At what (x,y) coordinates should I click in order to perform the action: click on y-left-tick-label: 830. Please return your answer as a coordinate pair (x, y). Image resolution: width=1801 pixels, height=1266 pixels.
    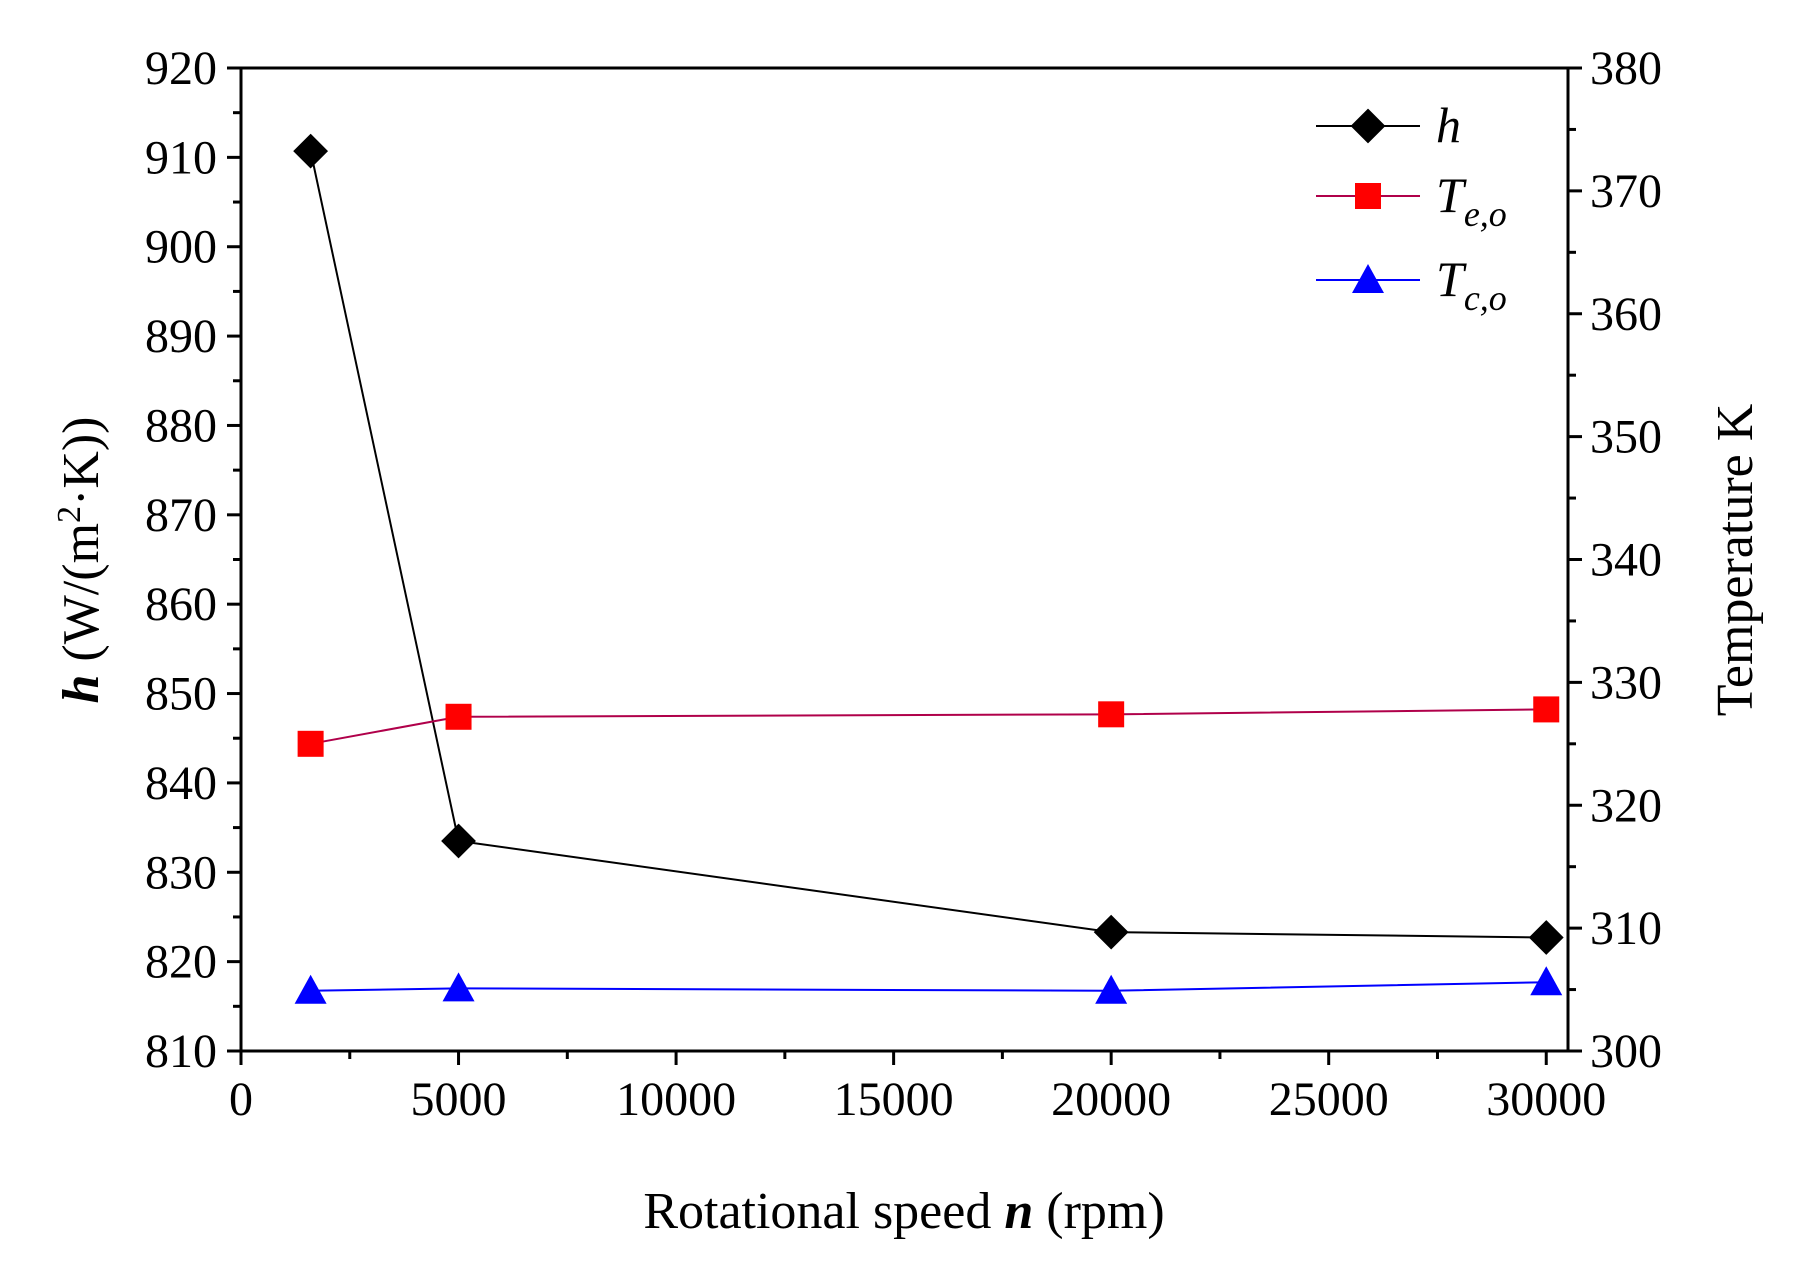
    Looking at the image, I should click on (181, 872).